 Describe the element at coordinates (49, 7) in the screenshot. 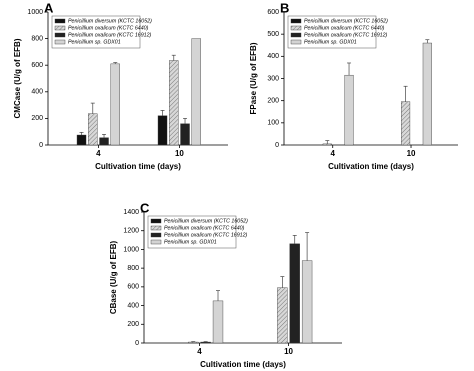

I see `panel-title: A` at that location.